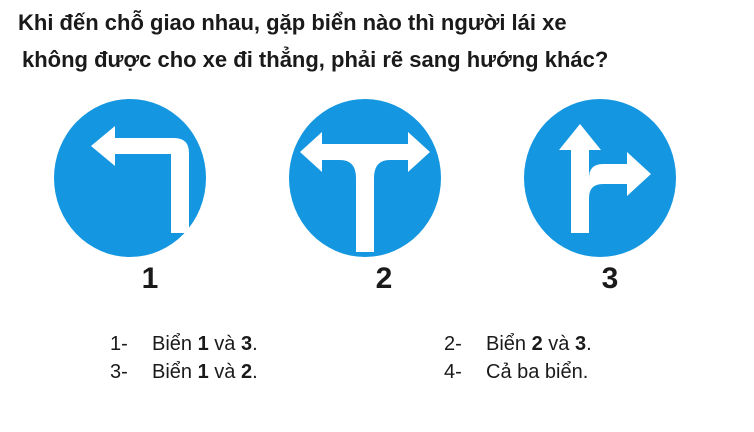 This screenshot has width=754, height=432. What do you see at coordinates (119, 372) in the screenshot?
I see `answer-index: 3-` at bounding box center [119, 372].